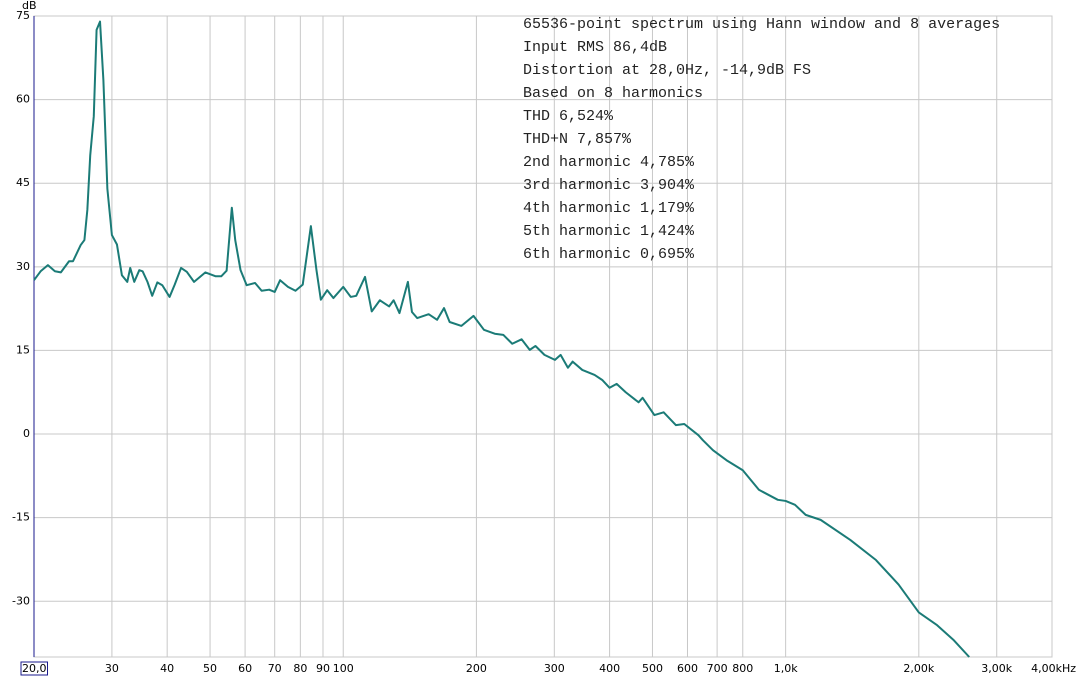 This screenshot has height=683, width=1086. What do you see at coordinates (245, 668) in the screenshot?
I see `x-tick-label: 60` at bounding box center [245, 668].